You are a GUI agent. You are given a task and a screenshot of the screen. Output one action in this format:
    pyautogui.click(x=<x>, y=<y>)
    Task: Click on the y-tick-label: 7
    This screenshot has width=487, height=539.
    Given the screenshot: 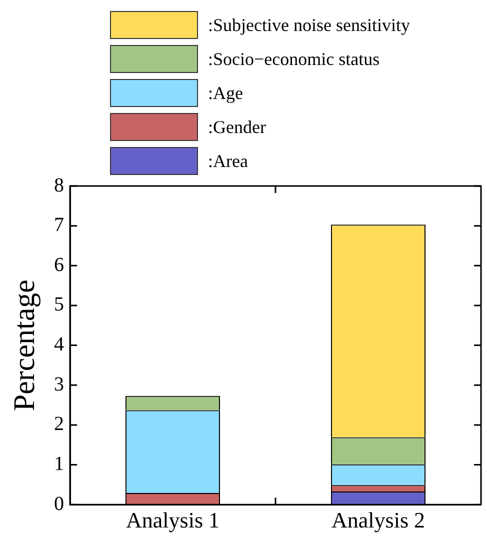 What is the action you would take?
    pyautogui.click(x=59, y=225)
    